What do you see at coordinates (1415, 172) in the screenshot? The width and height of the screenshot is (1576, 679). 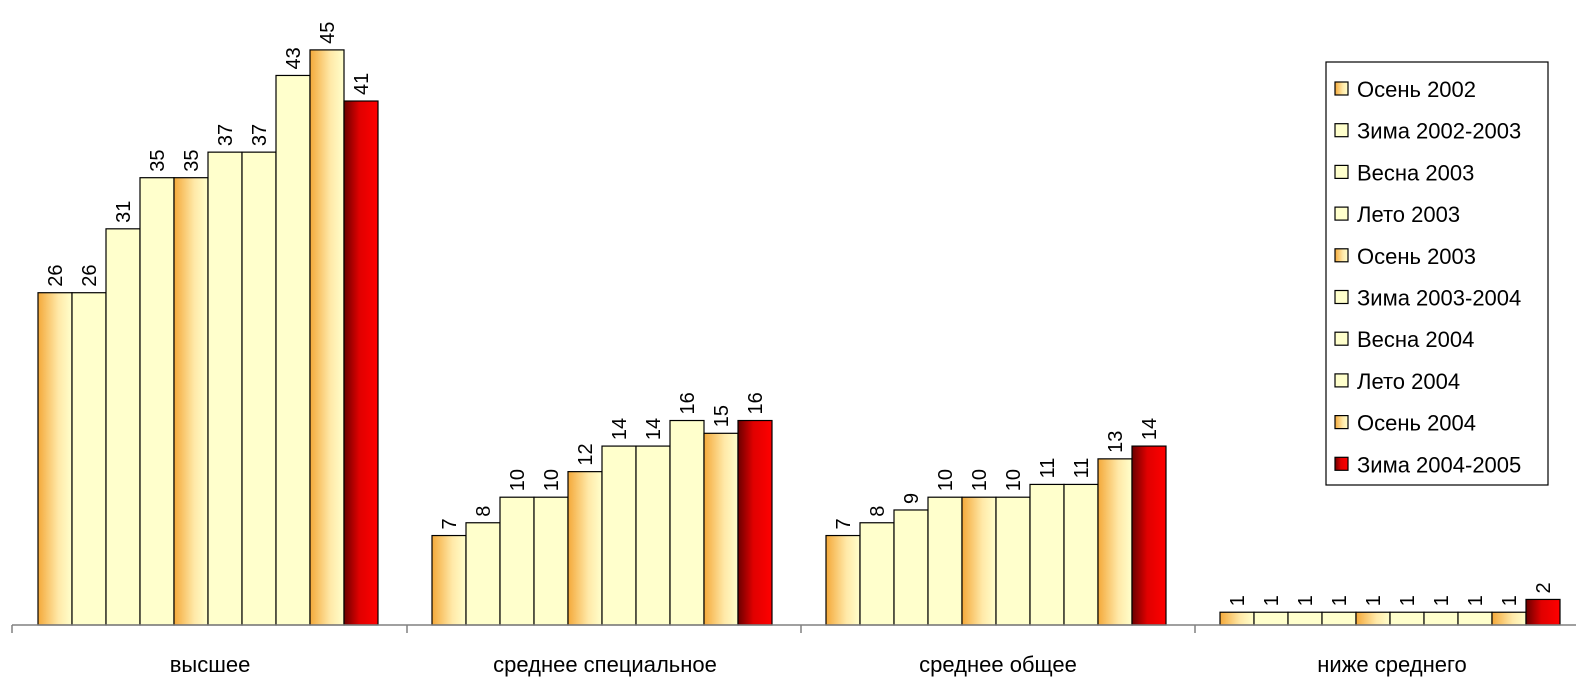 I see `legend-label: Весна 2003` at bounding box center [1415, 172].